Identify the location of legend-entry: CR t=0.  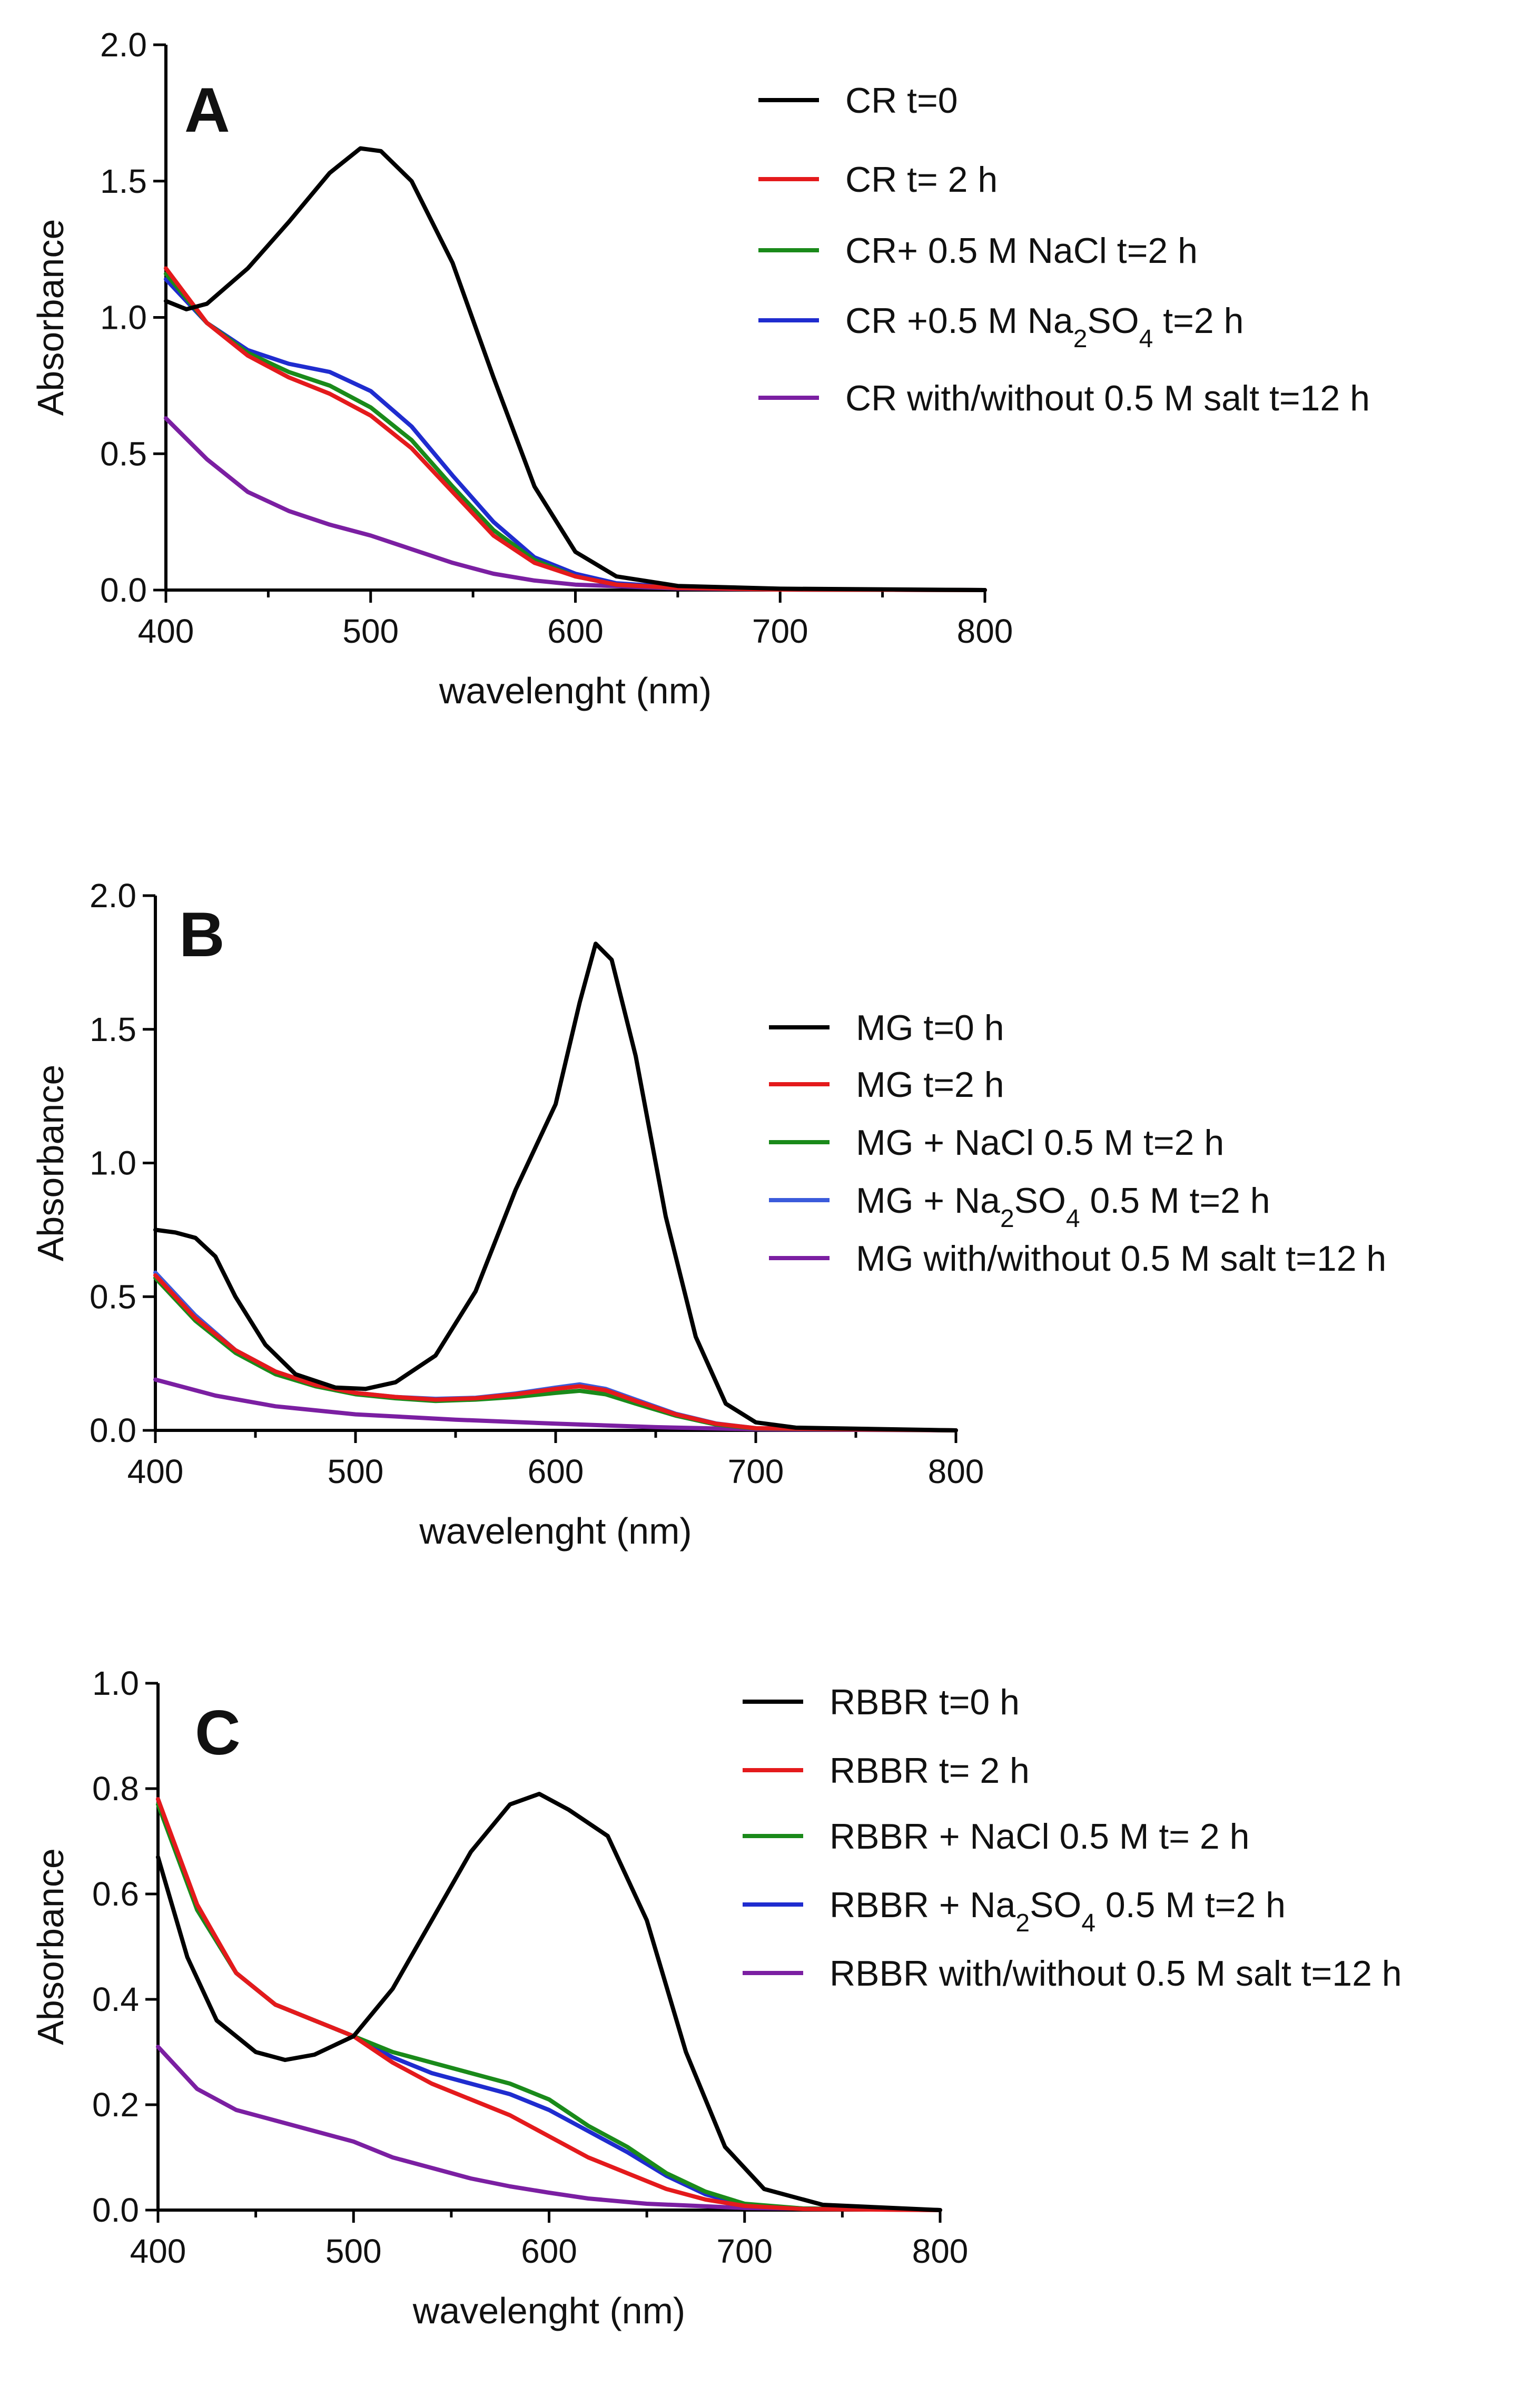
(902, 101).